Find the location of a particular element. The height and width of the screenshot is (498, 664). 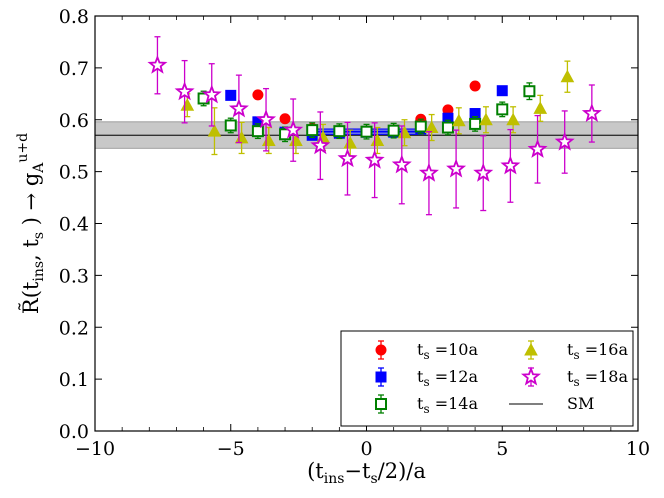

legend-entry: ts =10a is located at coordinates (426, 351).